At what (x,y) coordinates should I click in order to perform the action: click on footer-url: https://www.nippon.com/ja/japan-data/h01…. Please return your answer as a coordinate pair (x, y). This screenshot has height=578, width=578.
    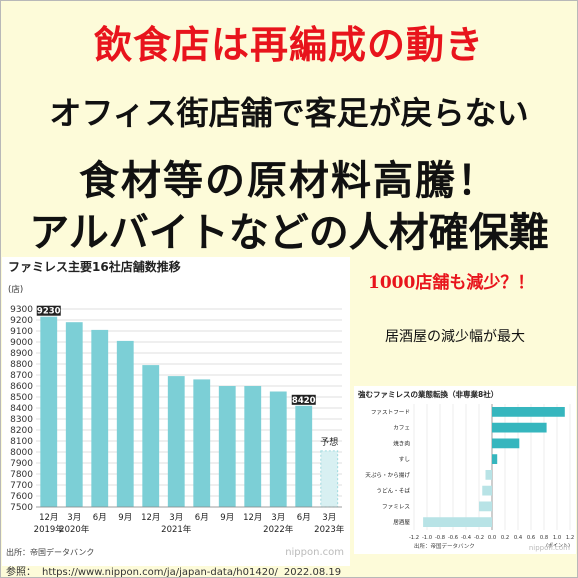
    Looking at the image, I should click on (160, 572).